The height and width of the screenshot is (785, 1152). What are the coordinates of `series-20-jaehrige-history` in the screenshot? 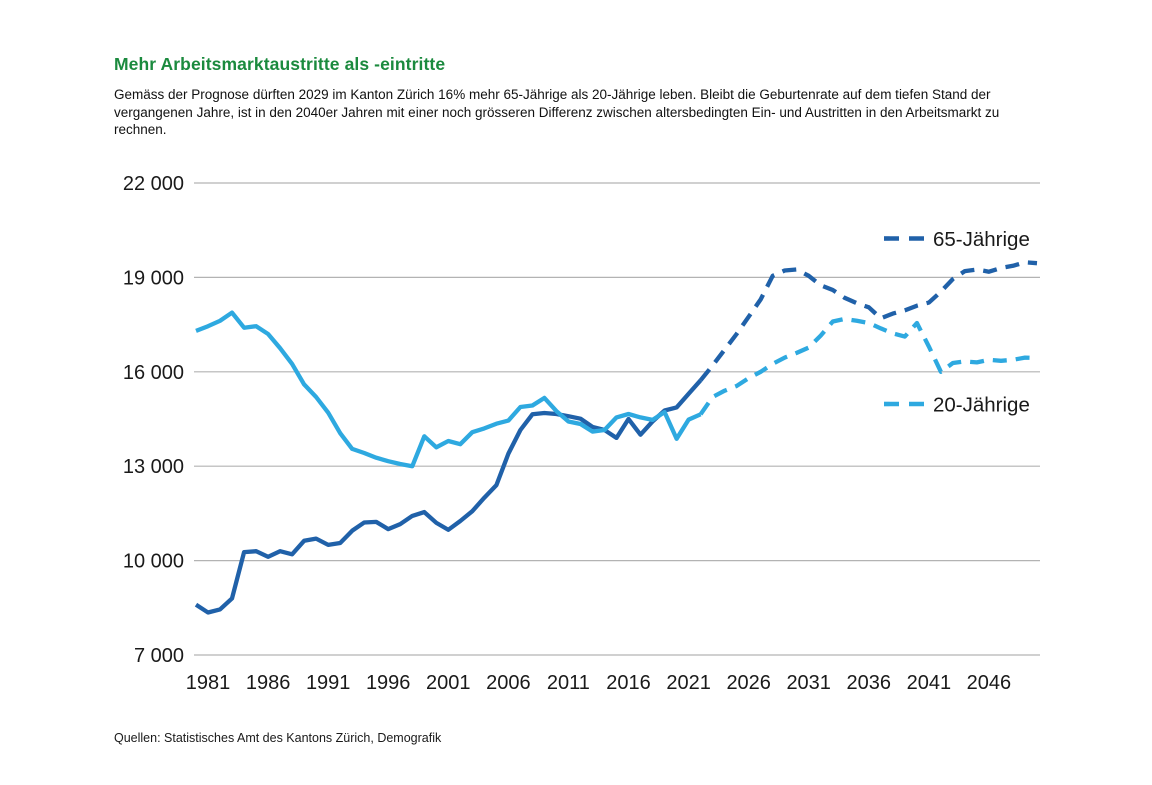 It's located at (448, 389).